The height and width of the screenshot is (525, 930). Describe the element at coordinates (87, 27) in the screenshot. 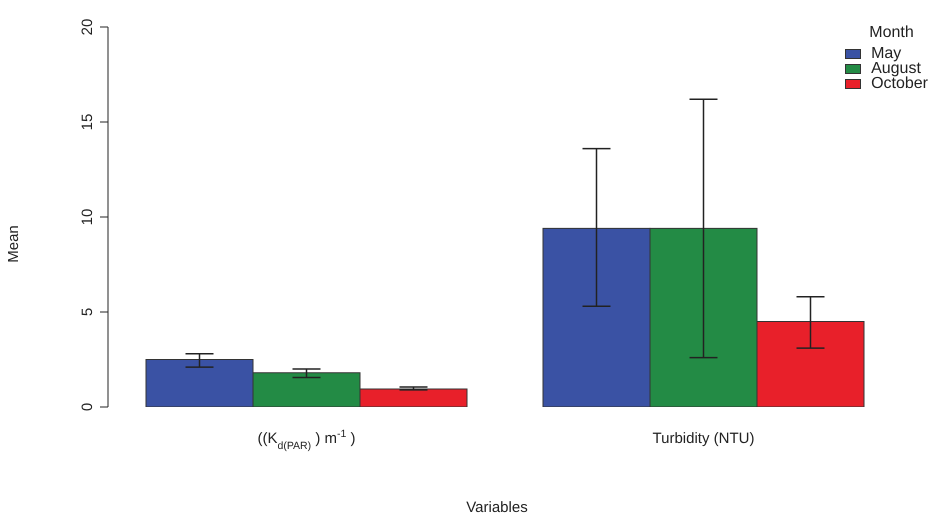

I see `y-tick-label: 20` at that location.